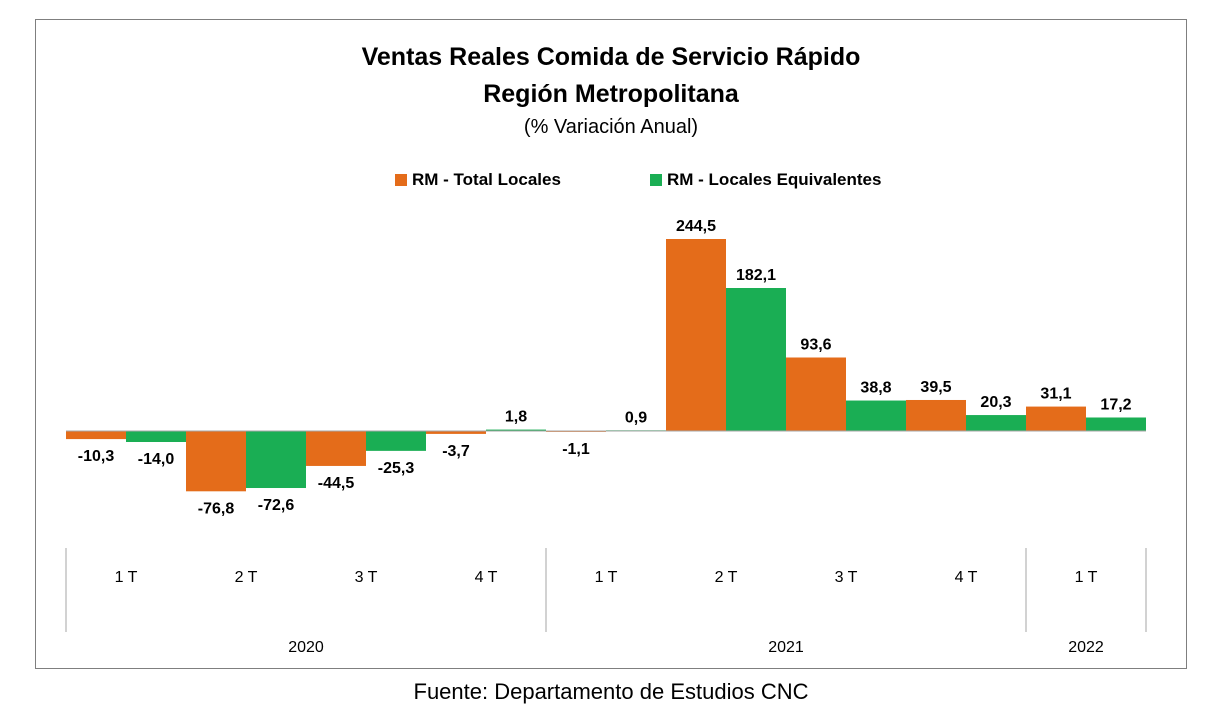  Describe the element at coordinates (611, 57) in the screenshot. I see `chart-title: Ventas Reales Comida de Servicio Rápido` at that location.